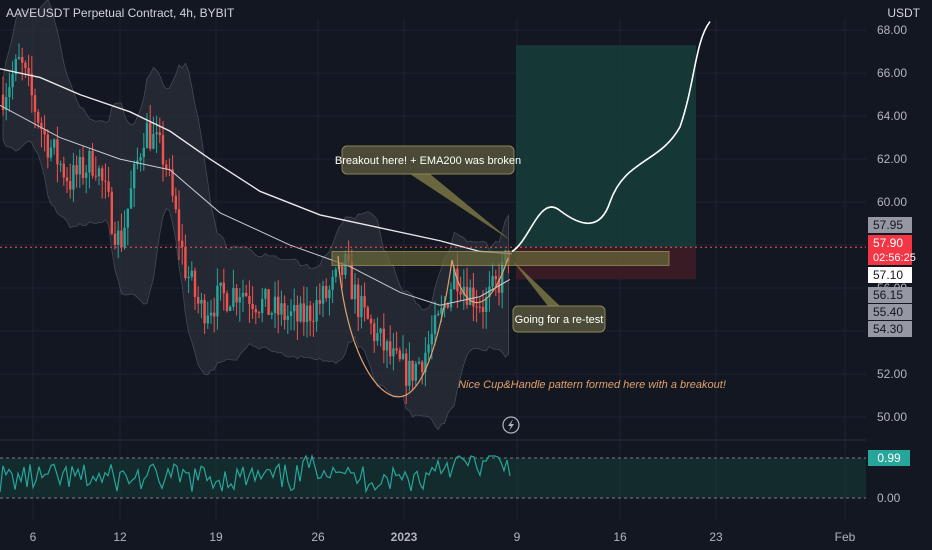  I want to click on price-tag-label: 57.10, so click(888, 275).